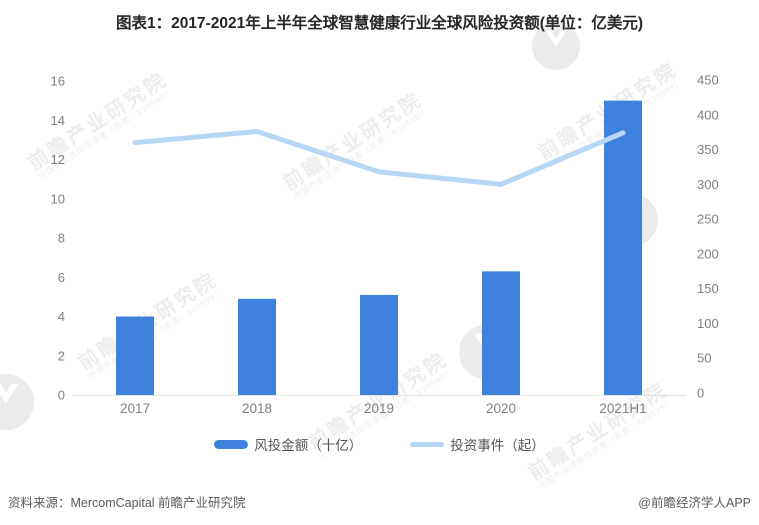 The image size is (759, 525). What do you see at coordinates (708, 114) in the screenshot?
I see `right-axis-tick: 400` at bounding box center [708, 114].